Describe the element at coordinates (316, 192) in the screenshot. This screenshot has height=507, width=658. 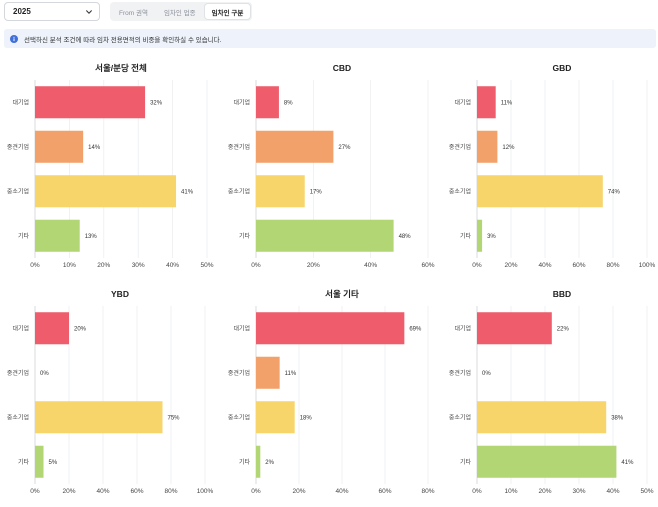
I see `data-label: 17%` at that location.